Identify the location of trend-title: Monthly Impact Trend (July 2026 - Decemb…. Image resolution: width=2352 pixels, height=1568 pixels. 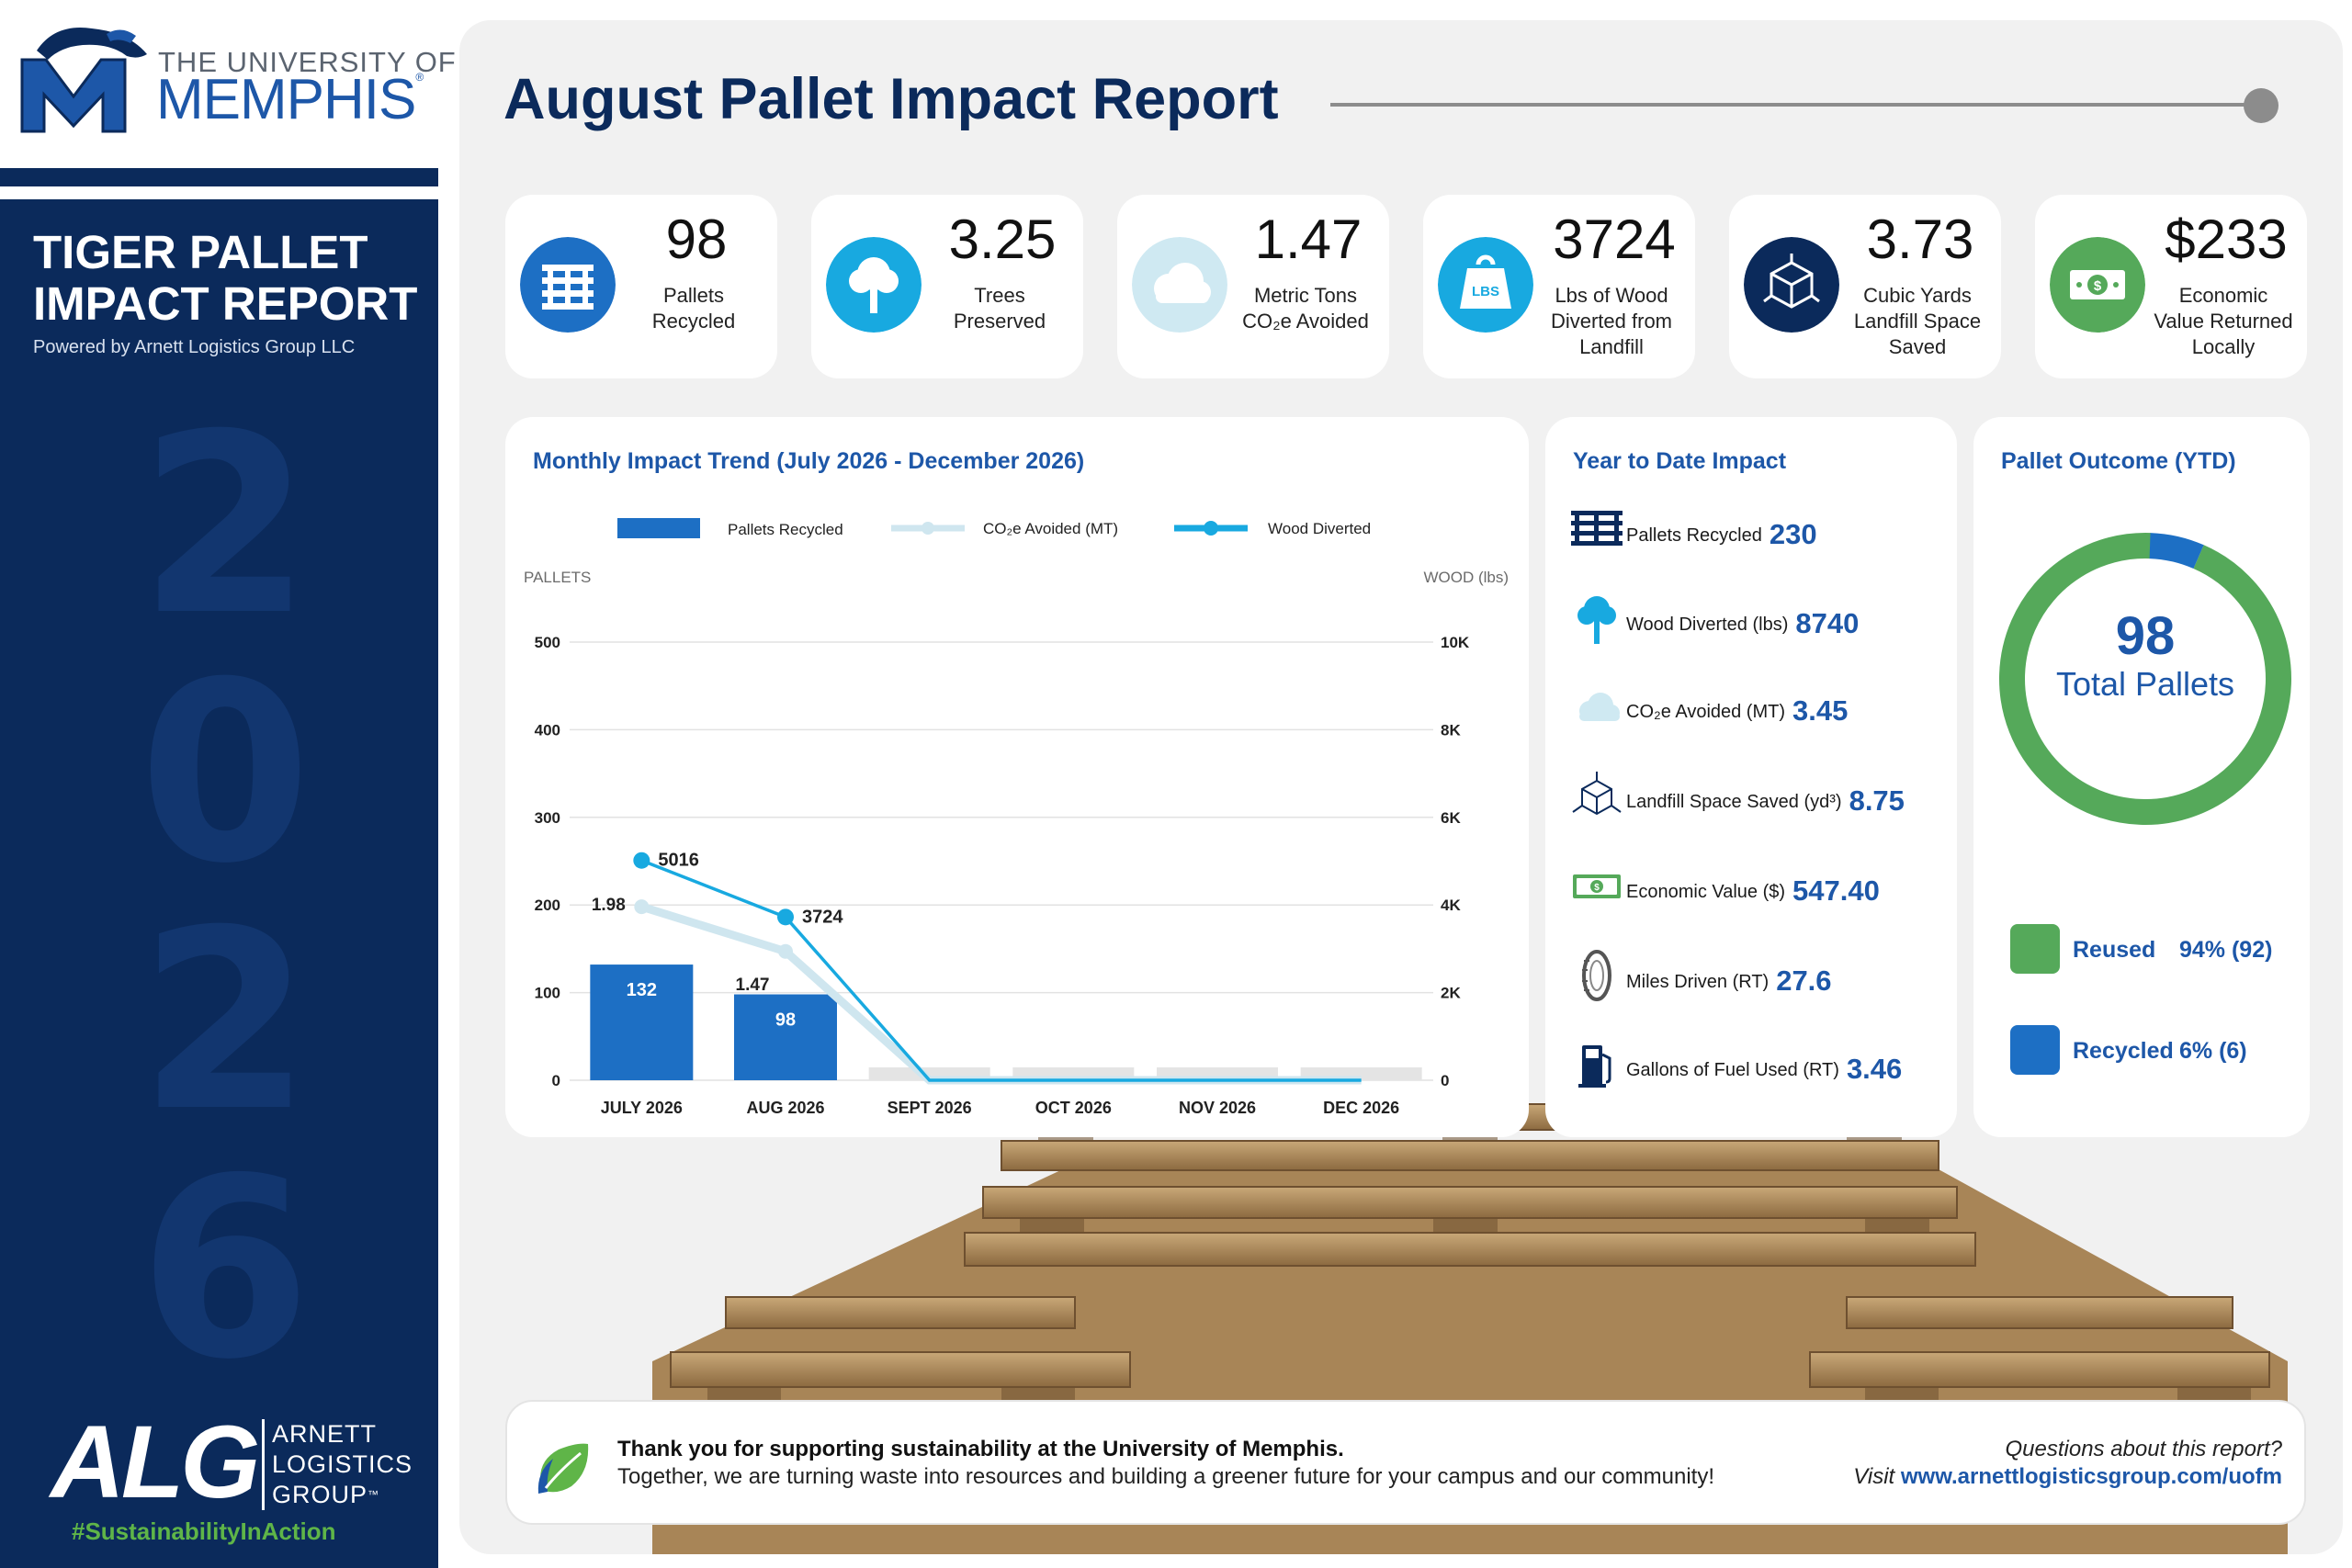
(809, 461).